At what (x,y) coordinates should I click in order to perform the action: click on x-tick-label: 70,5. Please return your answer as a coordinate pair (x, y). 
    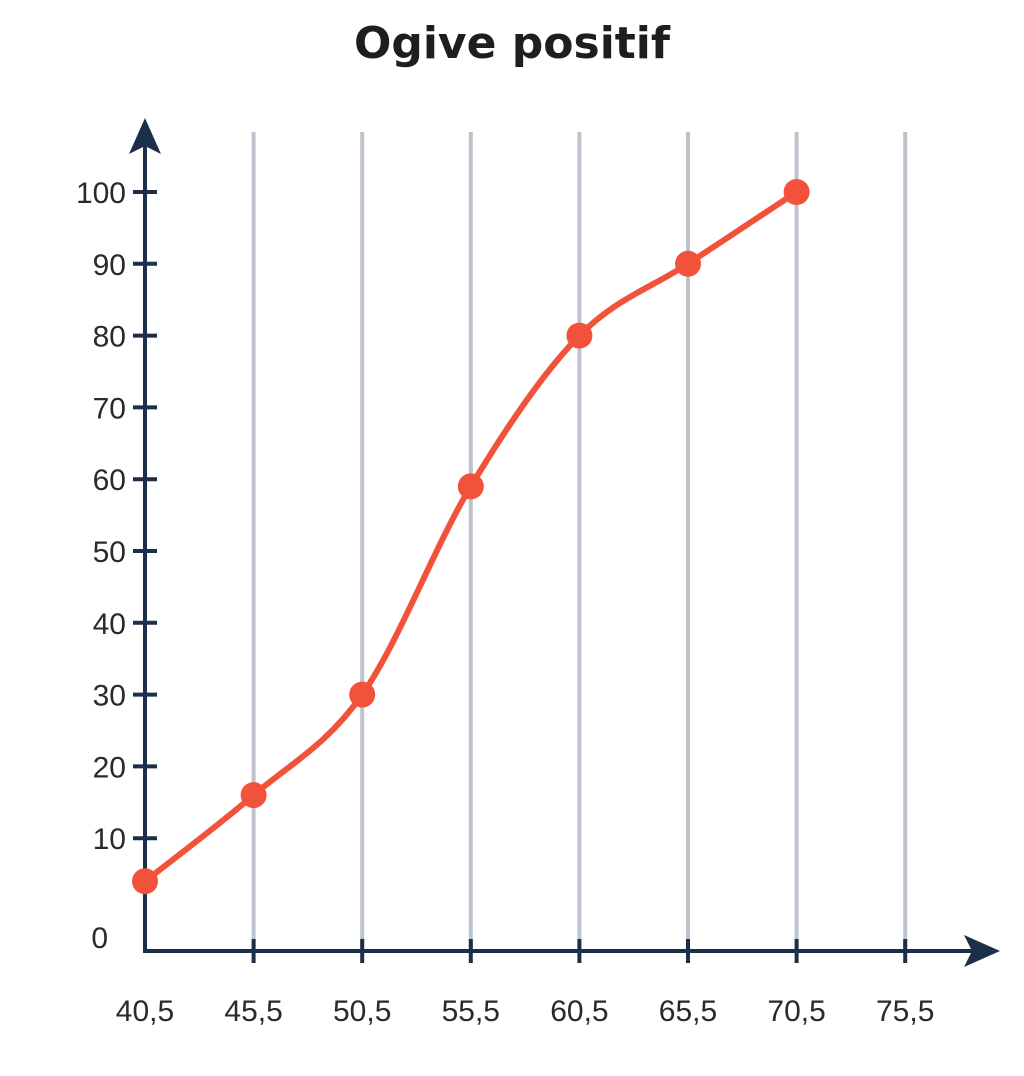
    Looking at the image, I should click on (796, 1011).